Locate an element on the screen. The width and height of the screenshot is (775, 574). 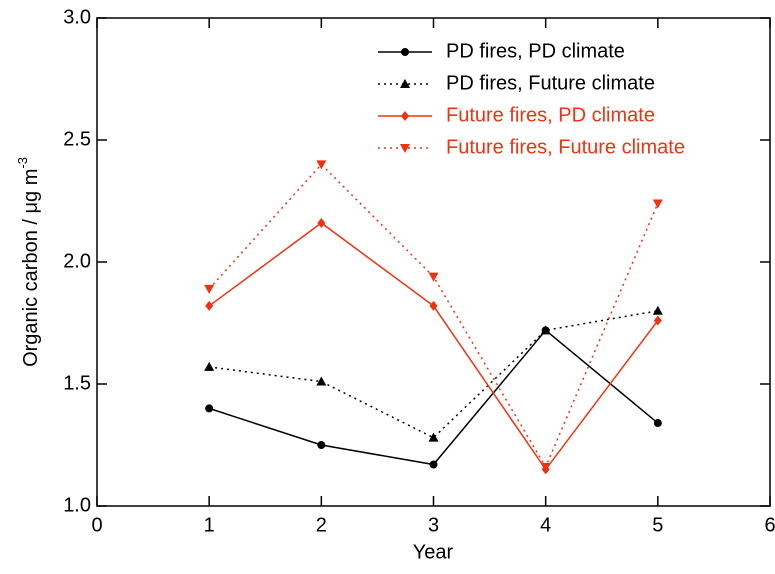
legend-label: PD fires, PD climate is located at coordinates (535, 51).